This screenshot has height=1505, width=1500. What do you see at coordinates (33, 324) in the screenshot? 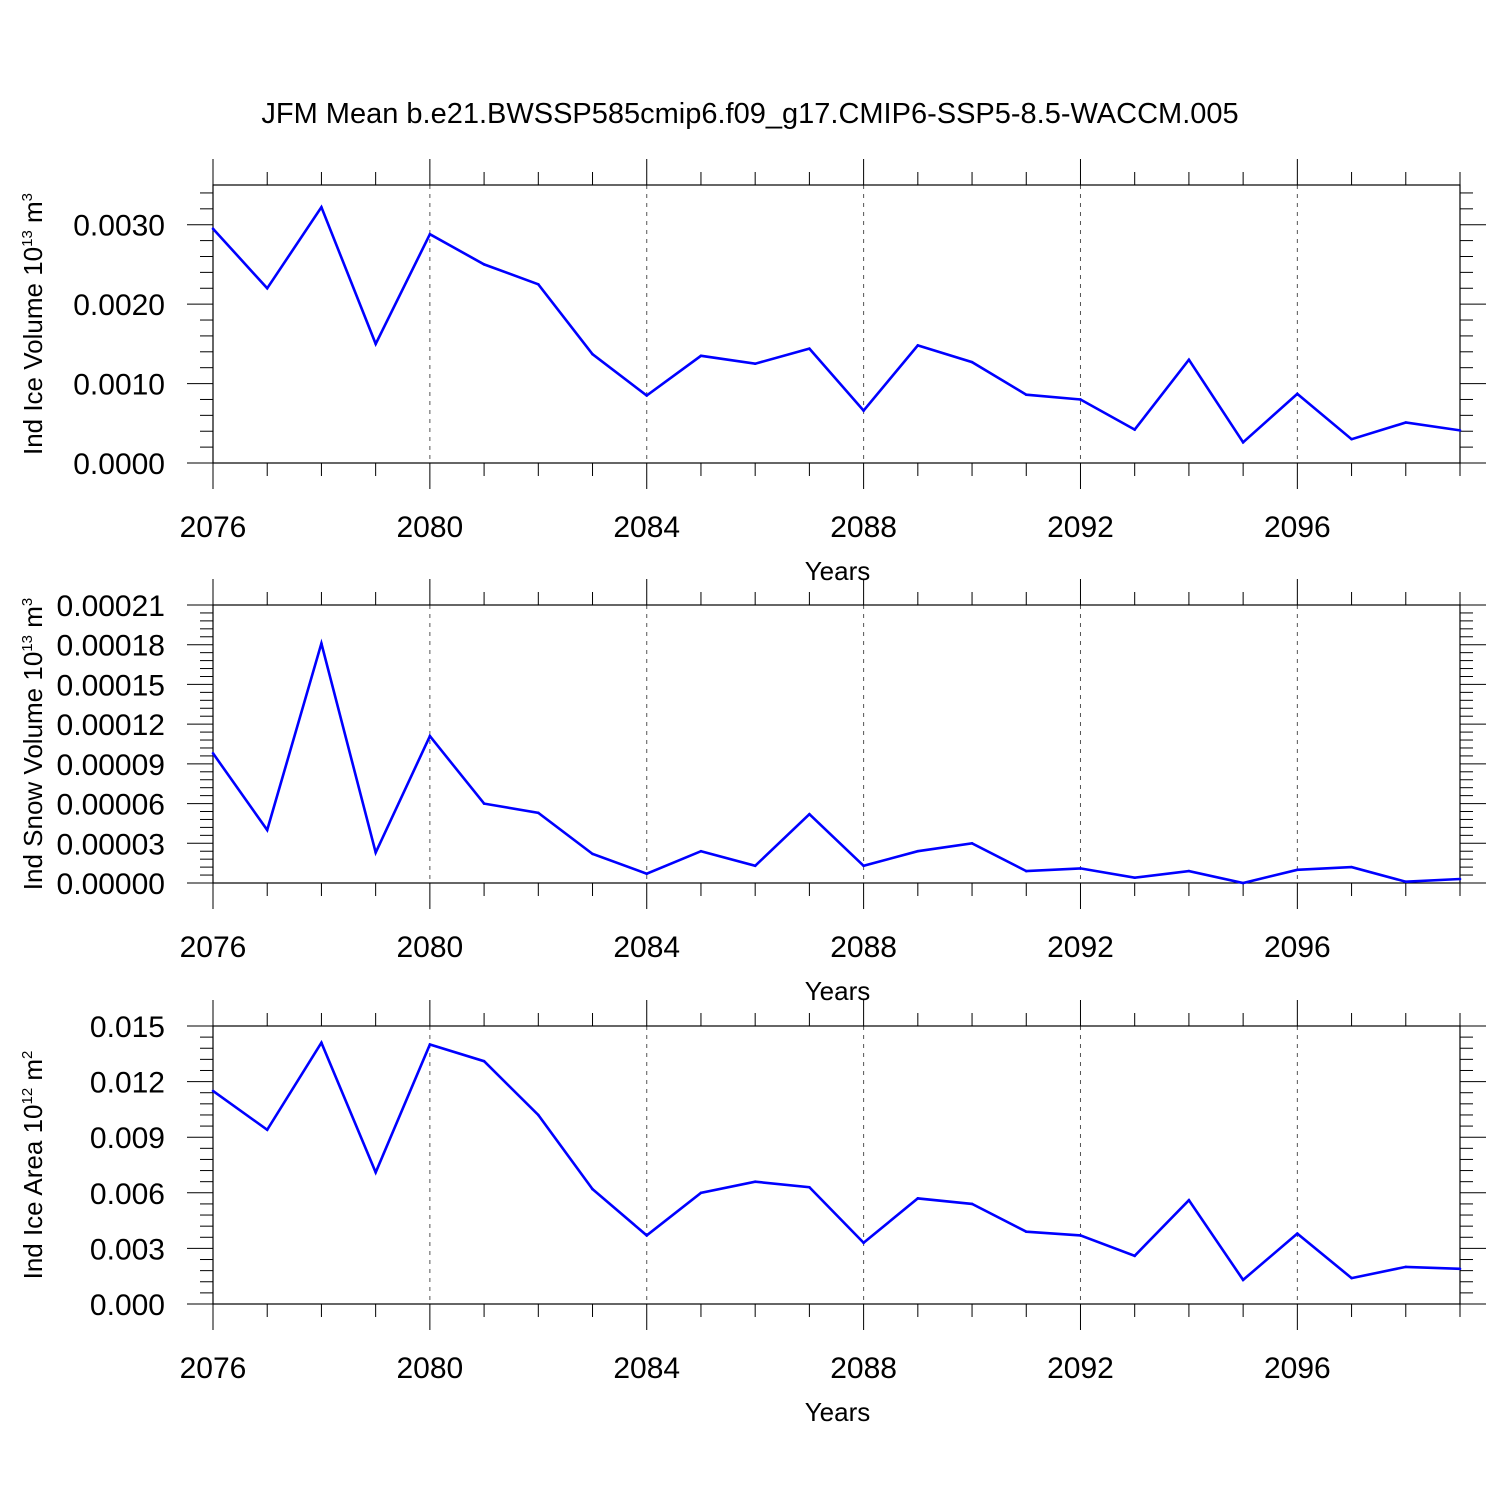
I see `y-axis-label: Ind Ice Volume 1013 m3` at bounding box center [33, 324].